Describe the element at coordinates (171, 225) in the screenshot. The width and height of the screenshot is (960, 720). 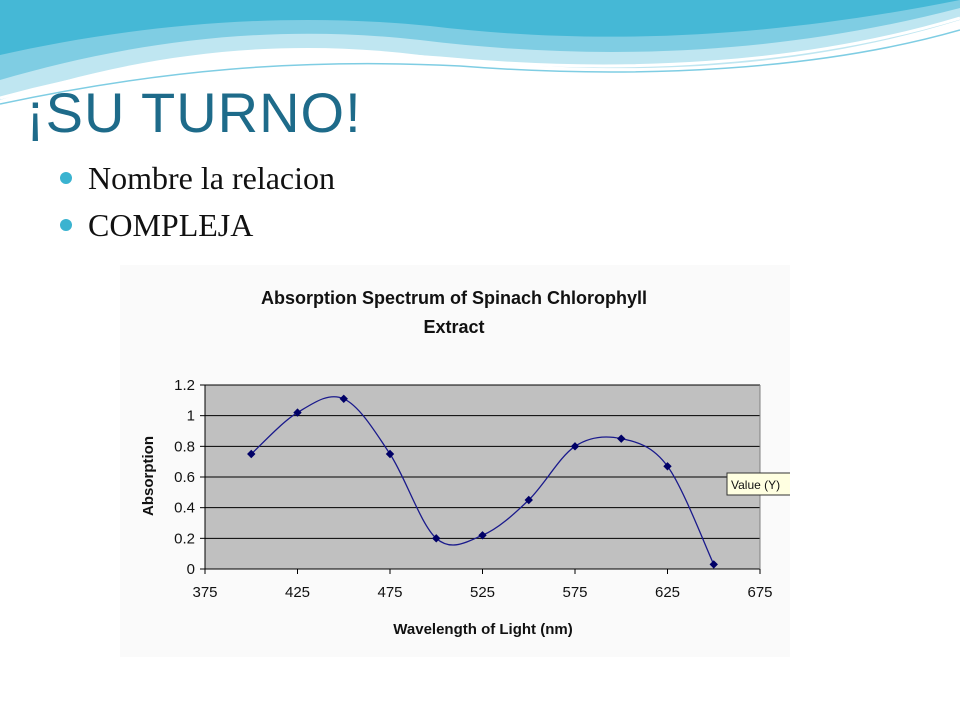
I see `bullet-text: COMPLEJA` at that location.